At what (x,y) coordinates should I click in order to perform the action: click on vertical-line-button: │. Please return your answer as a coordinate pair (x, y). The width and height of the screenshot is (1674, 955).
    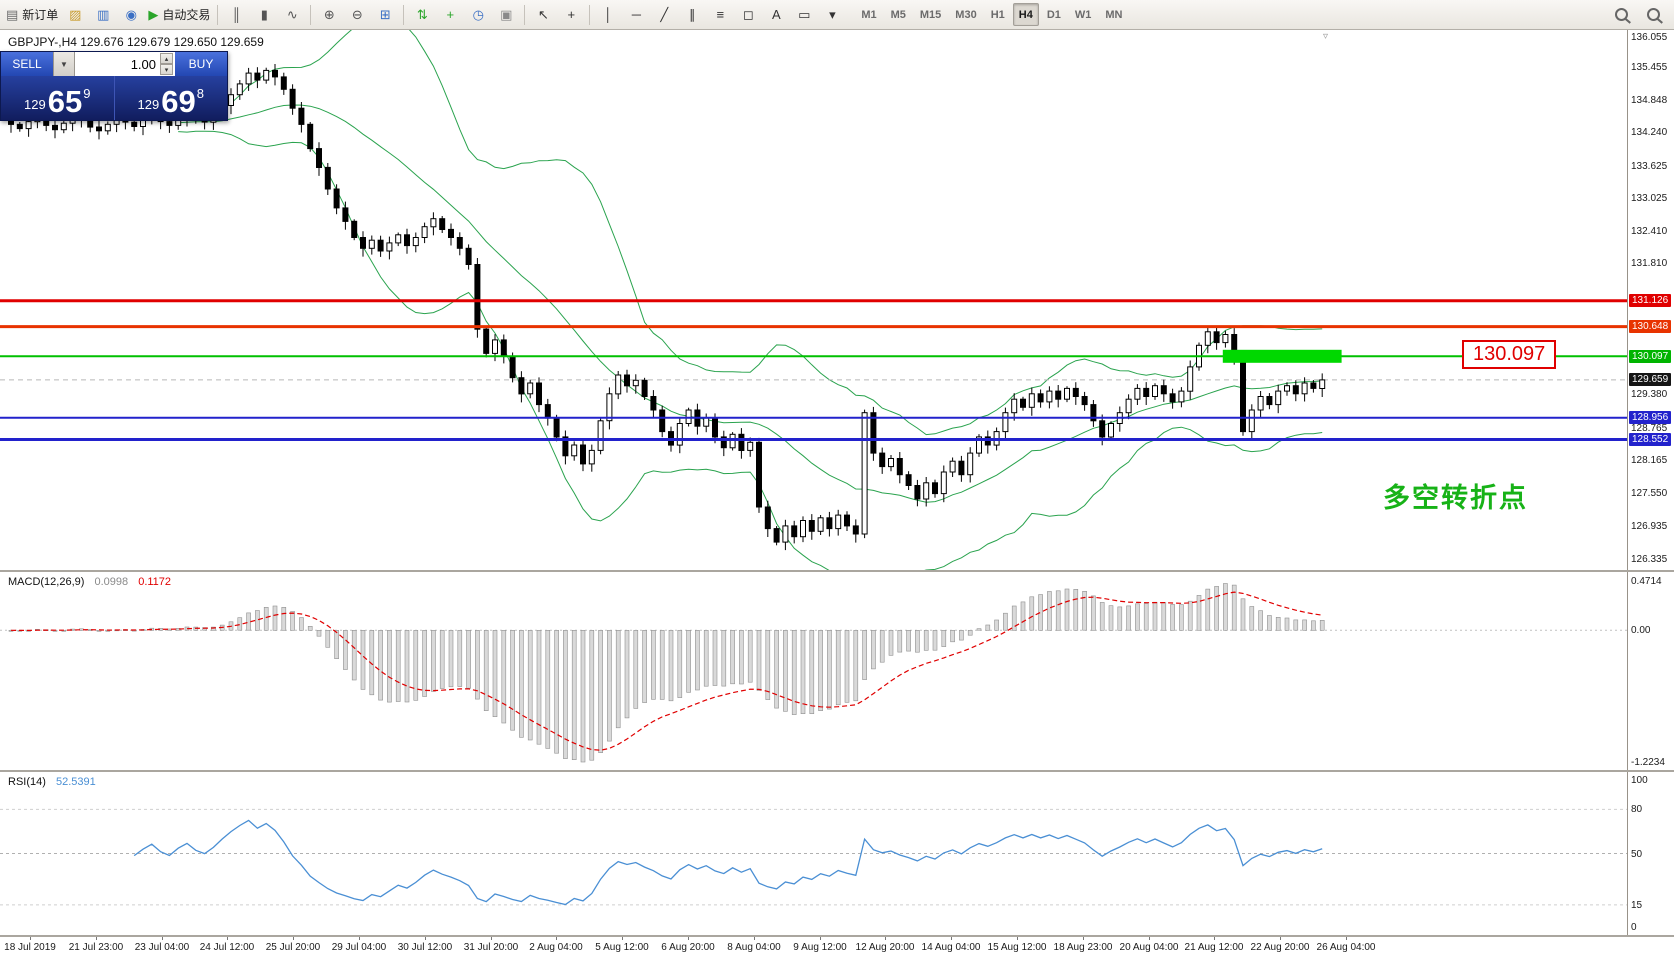
    Looking at the image, I should click on (608, 15).